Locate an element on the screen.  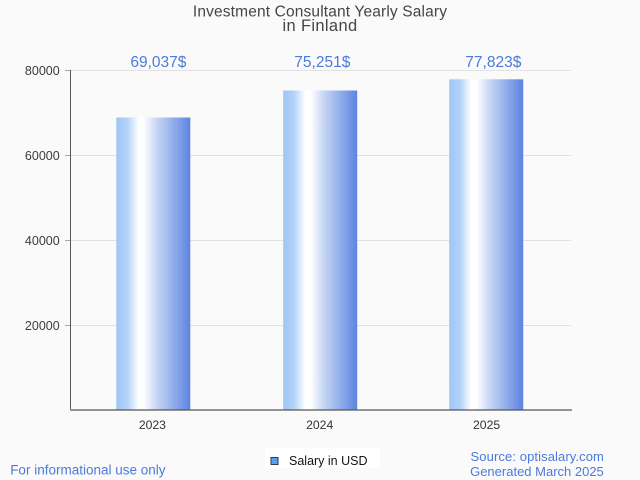
svg-text: 80000 is located at coordinates (42, 71).